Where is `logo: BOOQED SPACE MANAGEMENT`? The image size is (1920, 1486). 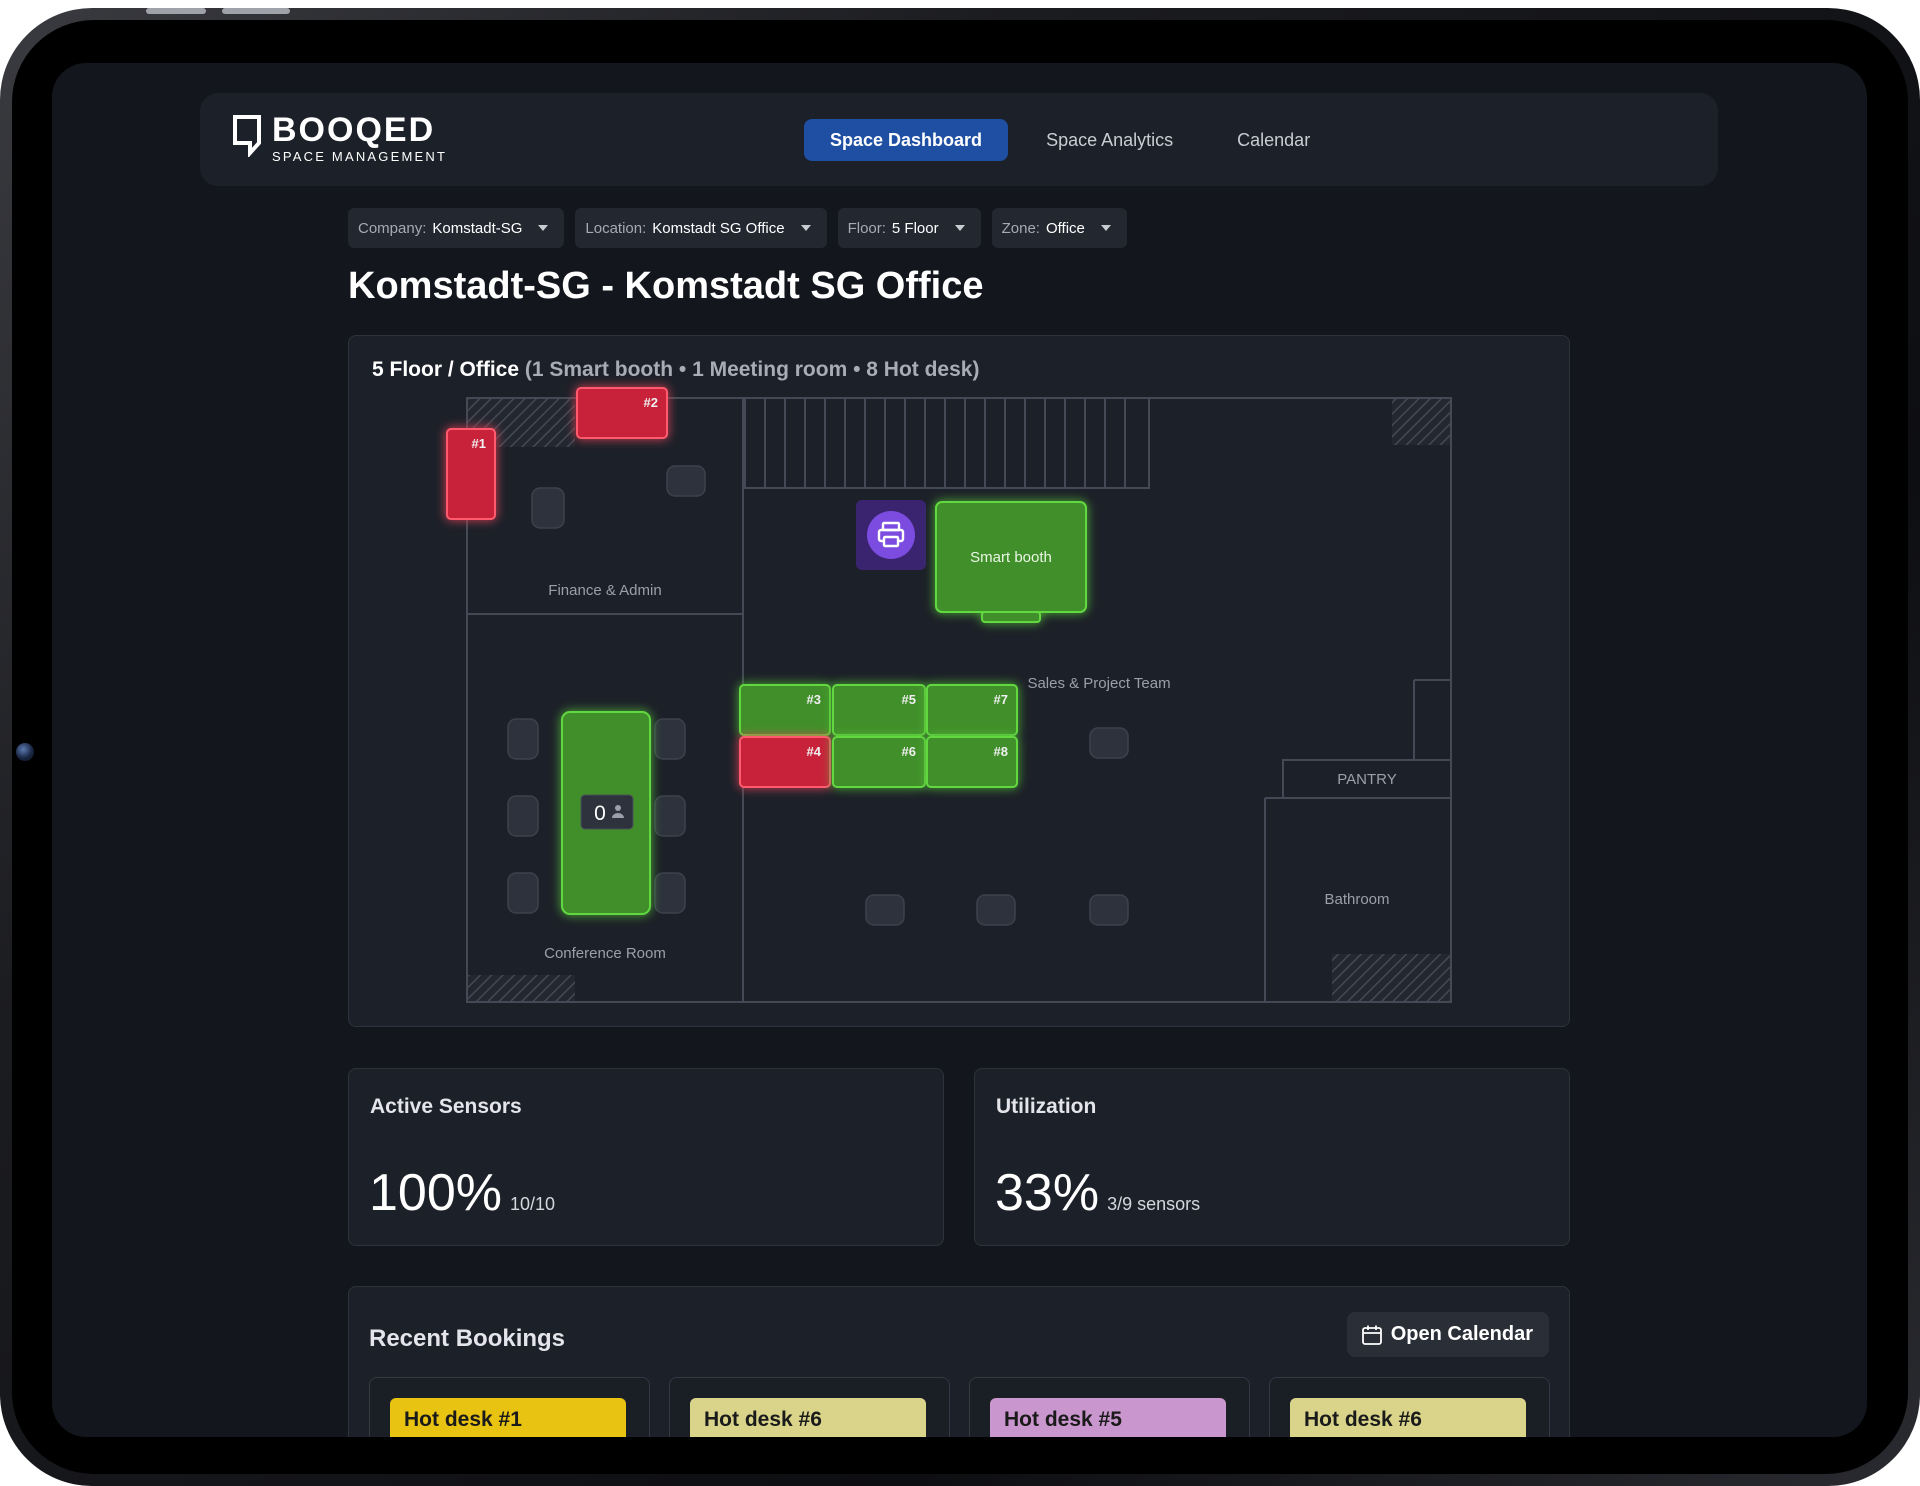 logo: BOOQED SPACE MANAGEMENT is located at coordinates (339, 139).